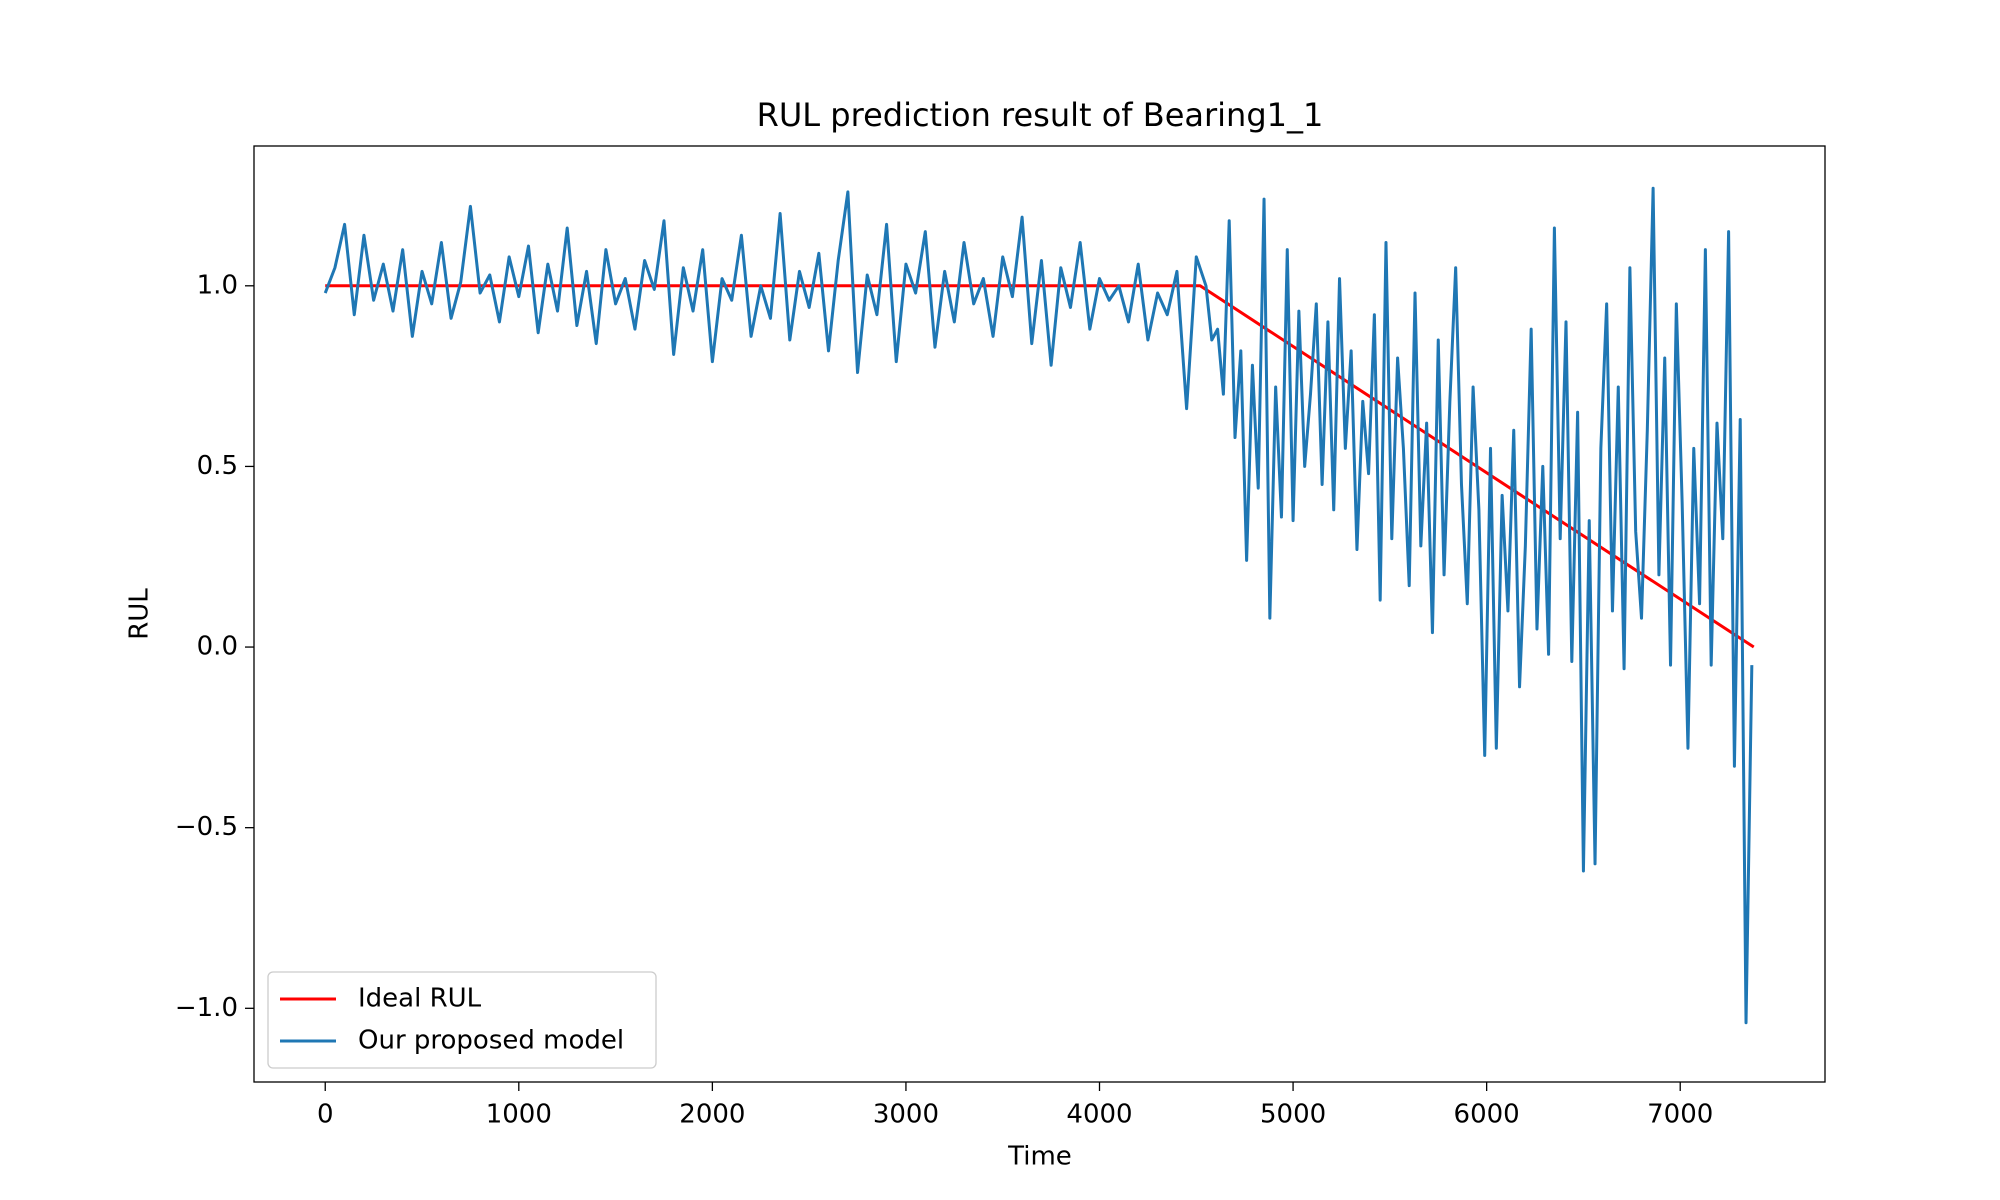 This screenshot has width=2000, height=1200. What do you see at coordinates (420, 999) in the screenshot?
I see `legend-label: Ideal RUL` at bounding box center [420, 999].